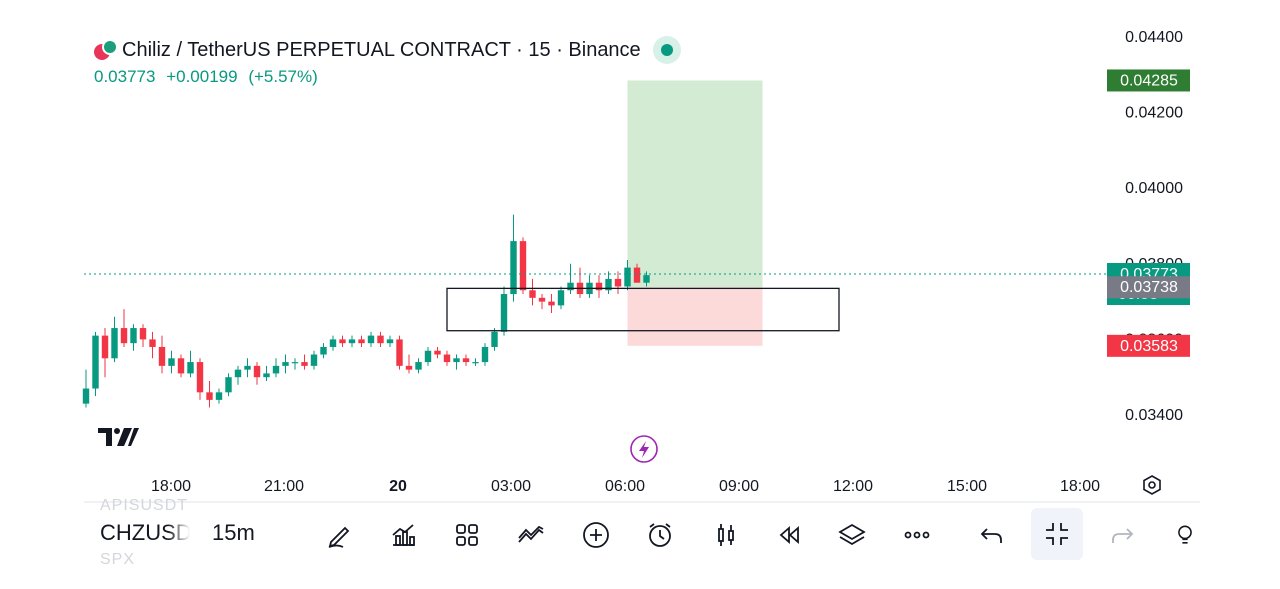  I want to click on alert-icon, so click(660, 535).